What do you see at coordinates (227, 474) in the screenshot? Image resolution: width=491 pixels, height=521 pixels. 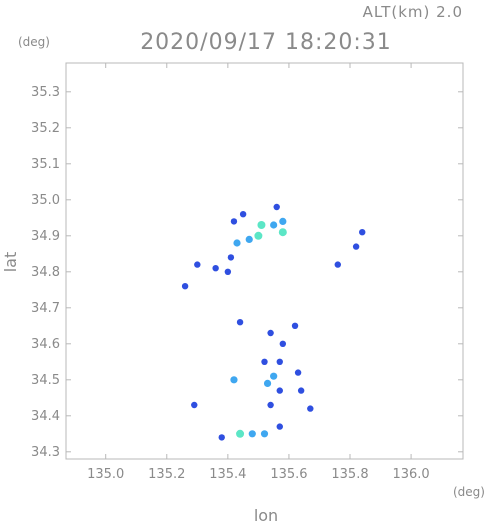 I see `x-tick-label: 135.4` at bounding box center [227, 474].